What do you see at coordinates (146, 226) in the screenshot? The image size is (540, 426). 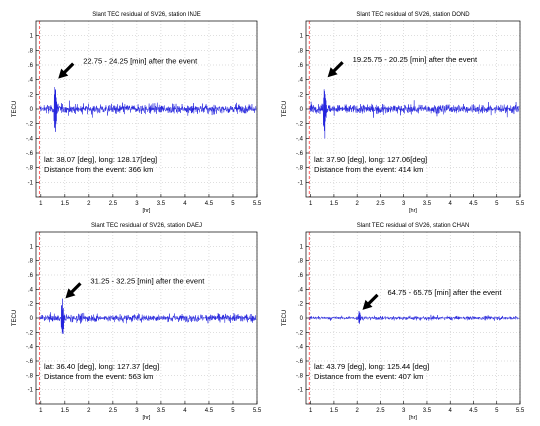 I see `chart-title: Slant TEC residual of SV26, station DAEJ` at bounding box center [146, 226].